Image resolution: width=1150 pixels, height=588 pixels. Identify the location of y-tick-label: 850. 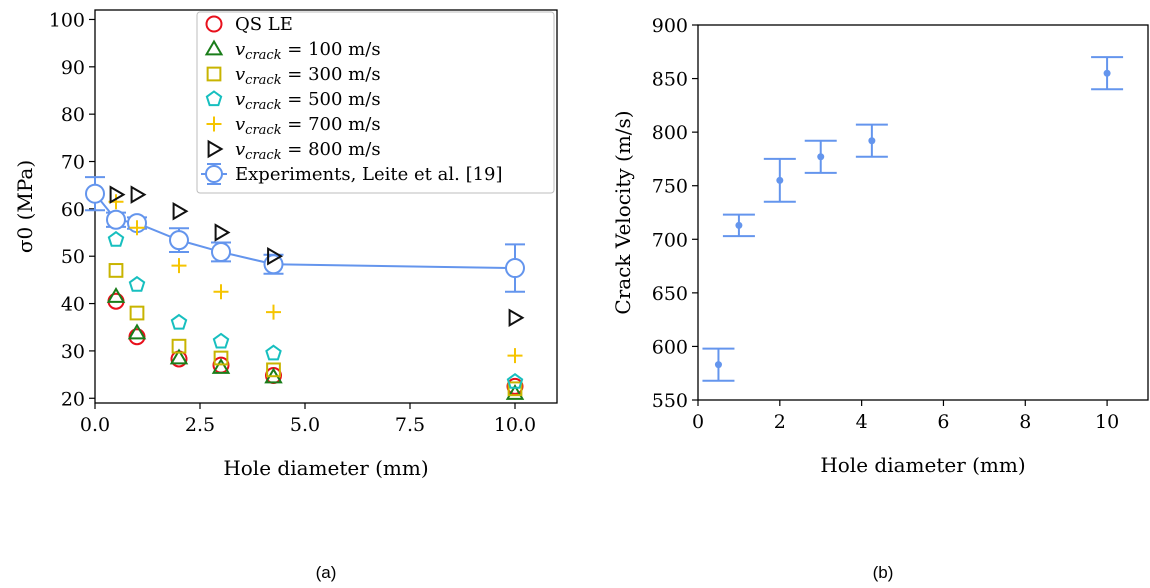
(670, 80).